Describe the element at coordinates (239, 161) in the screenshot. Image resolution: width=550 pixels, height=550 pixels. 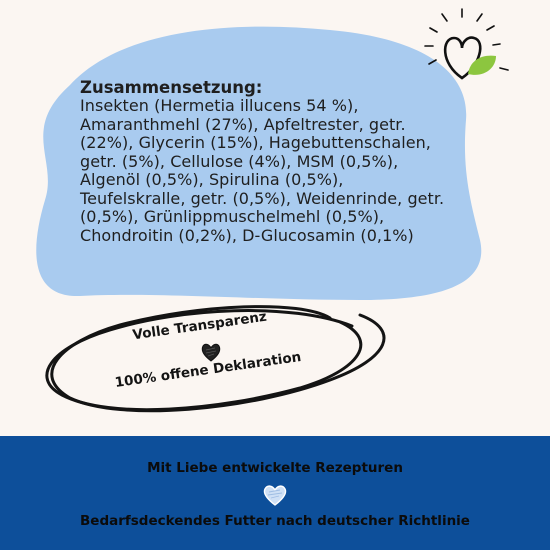
I see `composition-line: getr. (5%), Cellulose (4%), MSM (0,5%),` at that location.